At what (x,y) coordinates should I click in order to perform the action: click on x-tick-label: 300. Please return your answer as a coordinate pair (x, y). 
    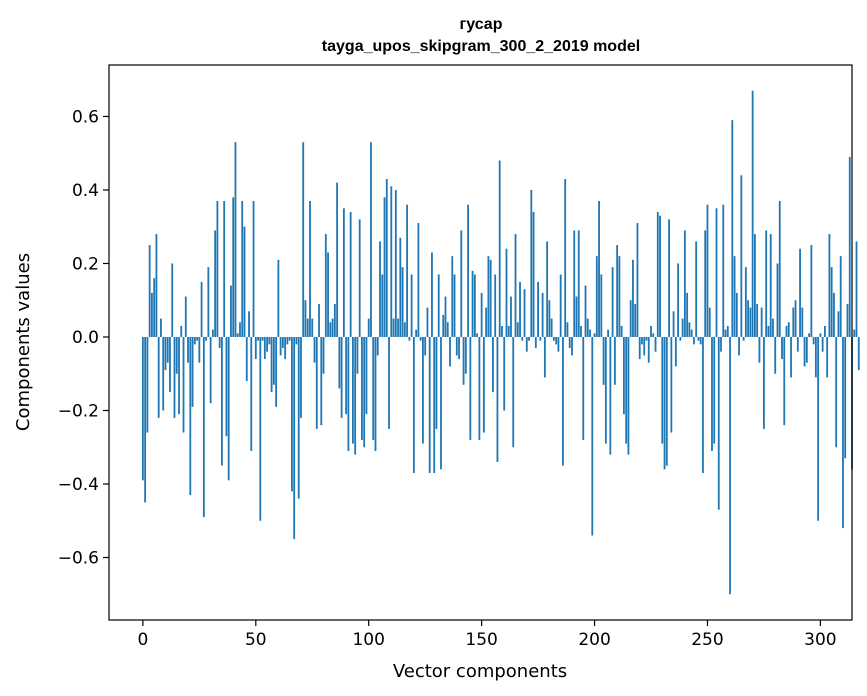
    Looking at the image, I should click on (820, 640).